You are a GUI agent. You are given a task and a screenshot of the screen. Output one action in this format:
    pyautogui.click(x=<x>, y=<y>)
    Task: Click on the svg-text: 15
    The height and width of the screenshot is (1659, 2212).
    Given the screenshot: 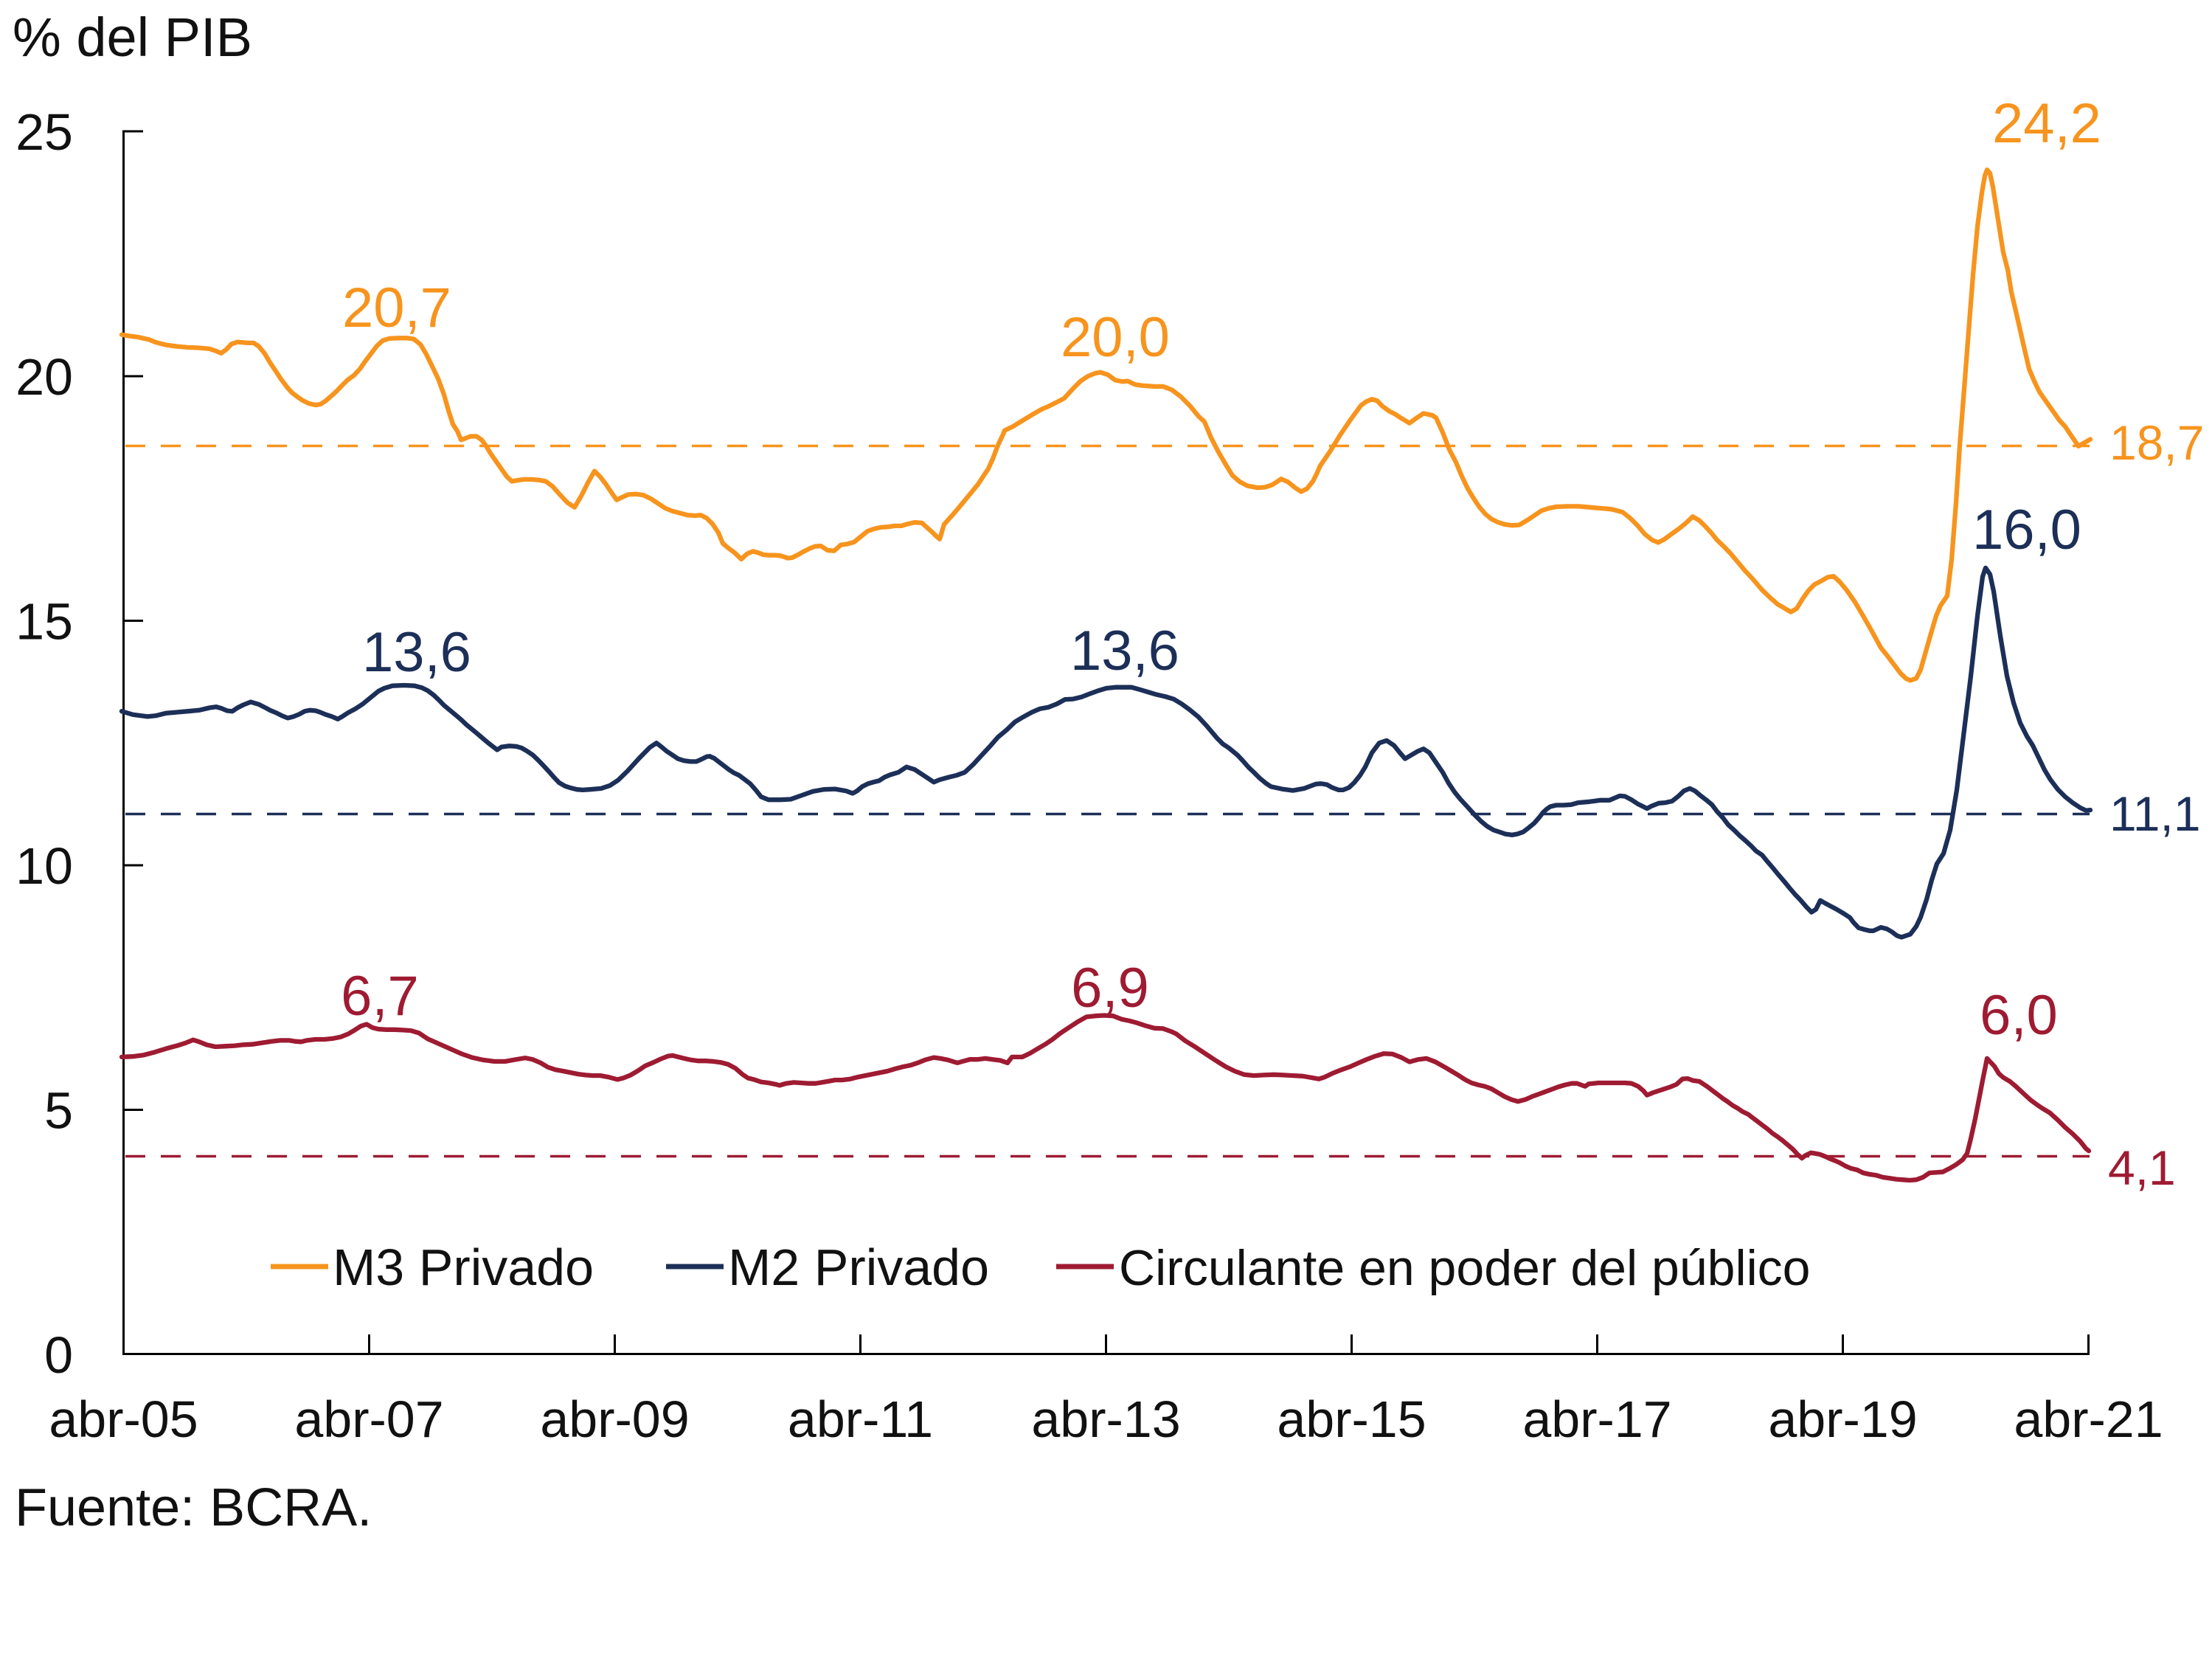 What is the action you would take?
    pyautogui.click(x=44, y=622)
    